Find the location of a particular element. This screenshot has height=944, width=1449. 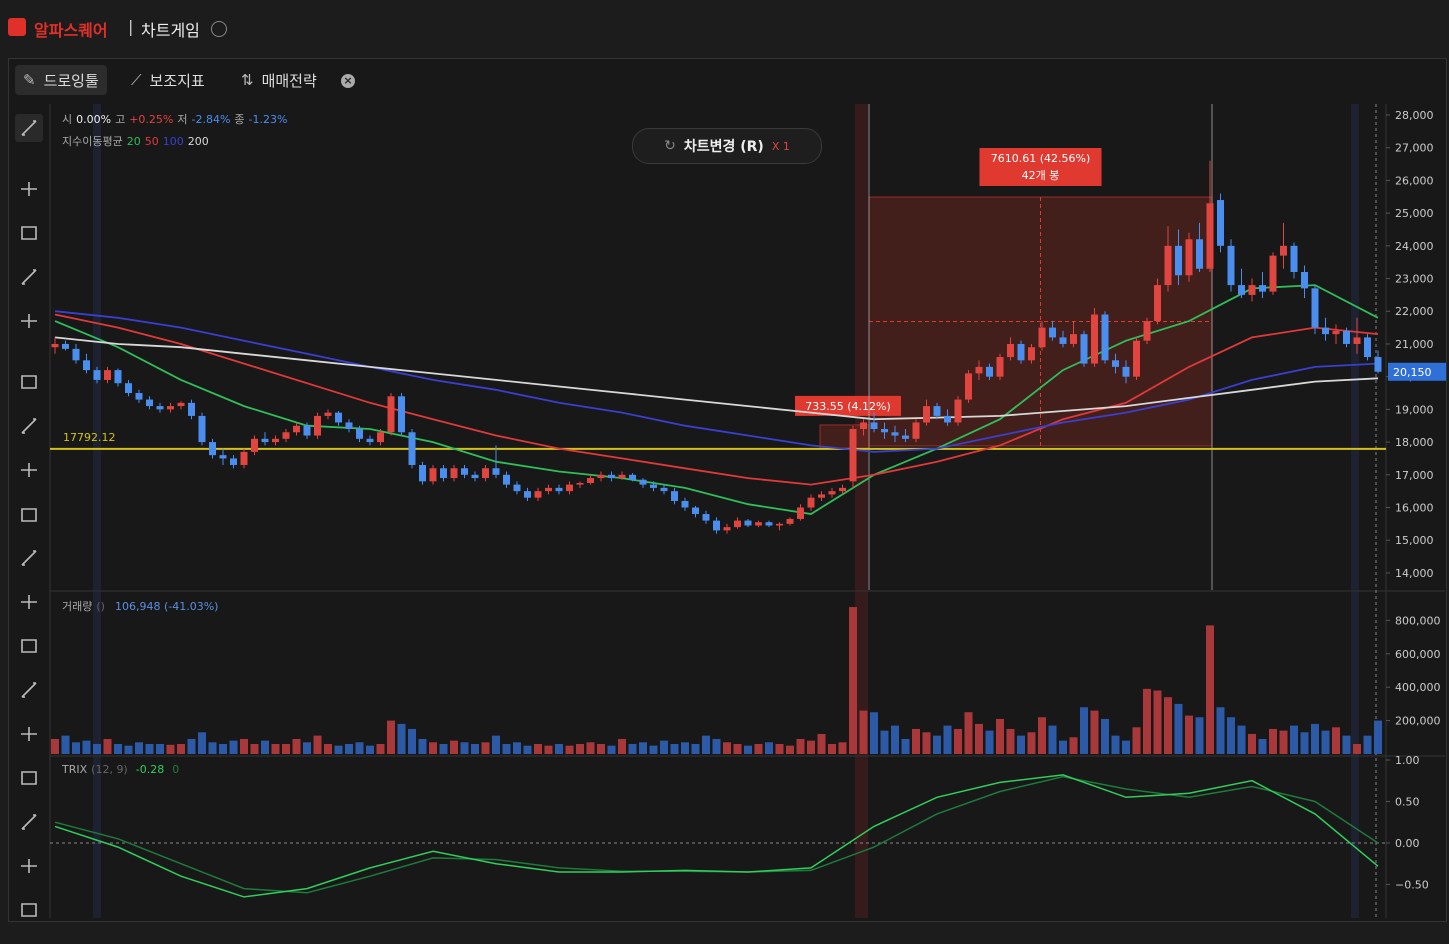

change-chart-button: ↻ 차트변경 (R) X 1 is located at coordinates (727, 146).